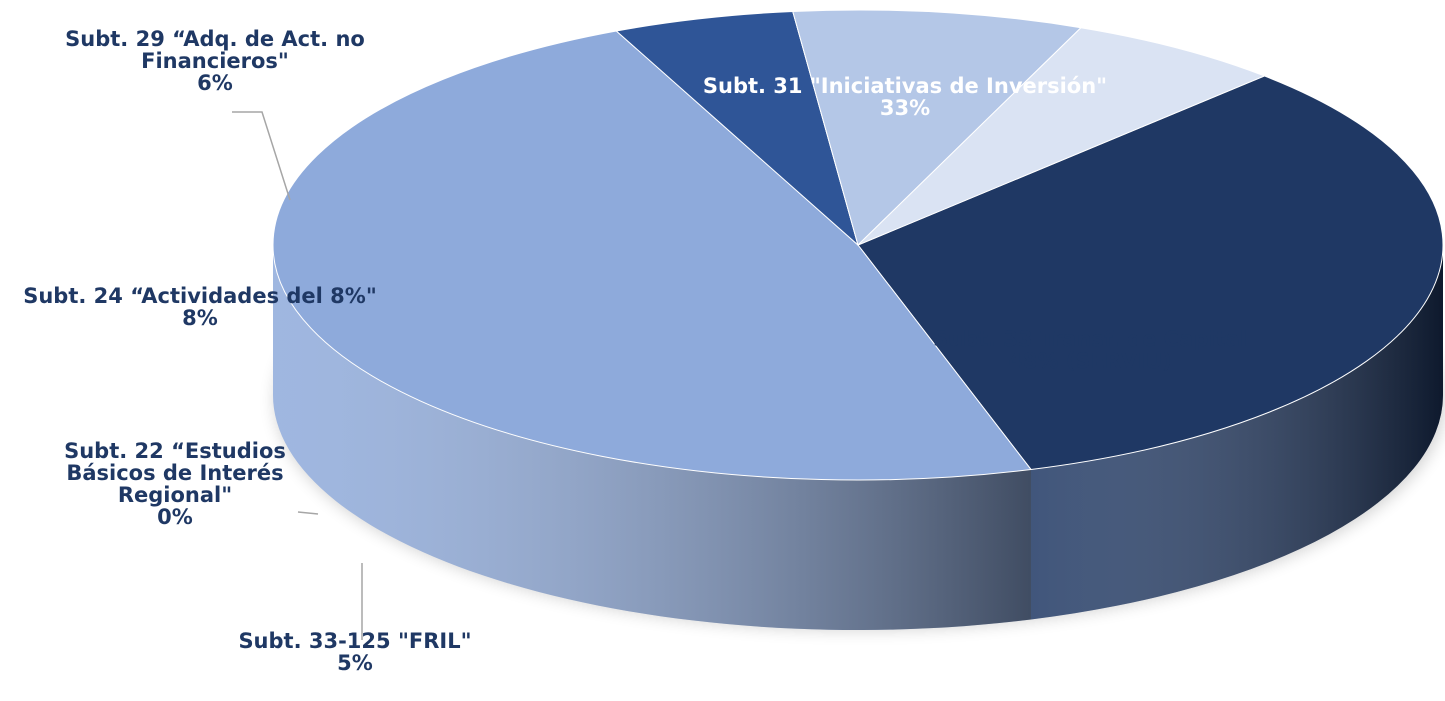 The width and height of the screenshot is (1445, 701). I want to click on data-label: Subt. 33 Transf. de Capital 48% (SERVIU), so click(1090, 350).